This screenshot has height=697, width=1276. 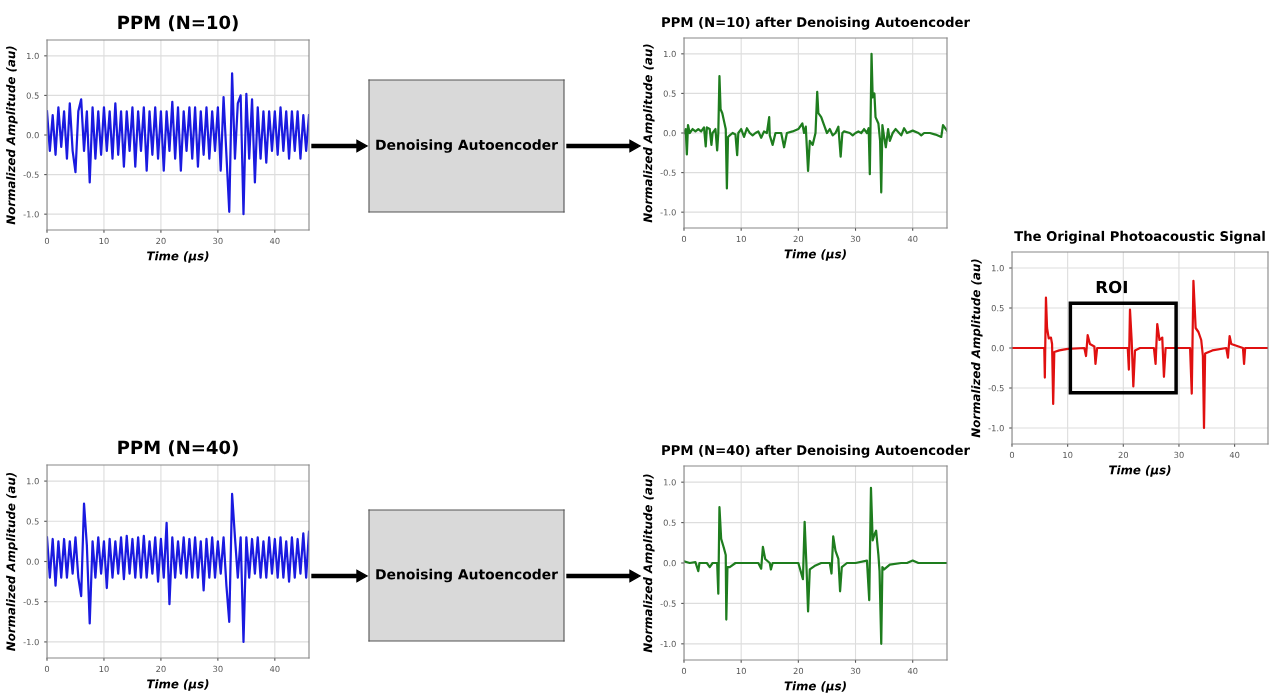 I want to click on chart-title: PPM (N=40) after Denoising Autoencoder, so click(x=816, y=451).